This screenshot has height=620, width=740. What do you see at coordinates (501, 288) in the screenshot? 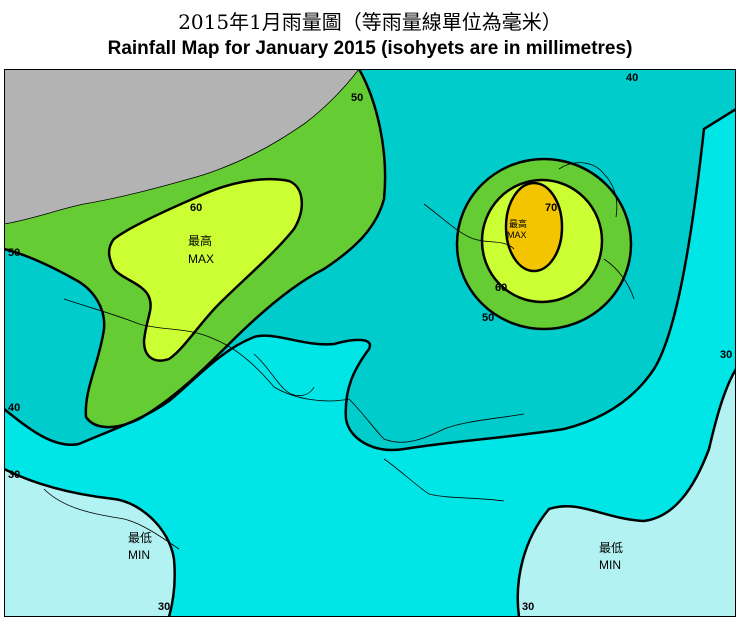
I see `label-60-e: 60` at bounding box center [501, 288].